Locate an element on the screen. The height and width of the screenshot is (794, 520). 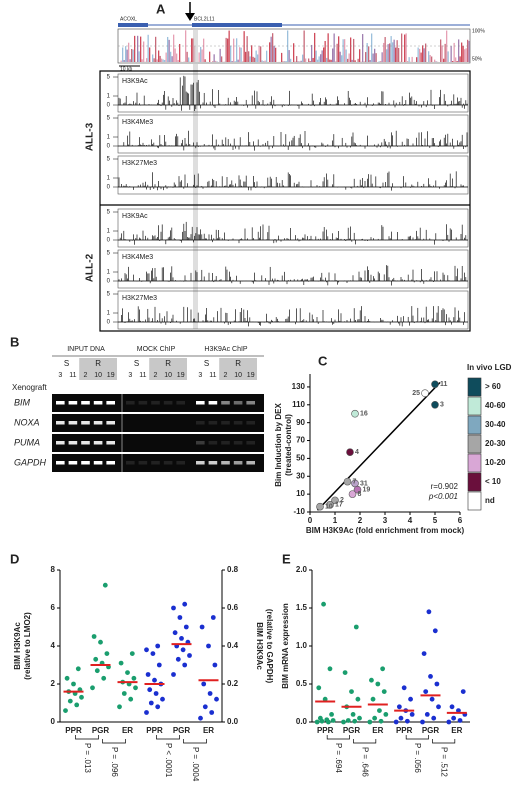
track-box is located at coordinates (293, 134).